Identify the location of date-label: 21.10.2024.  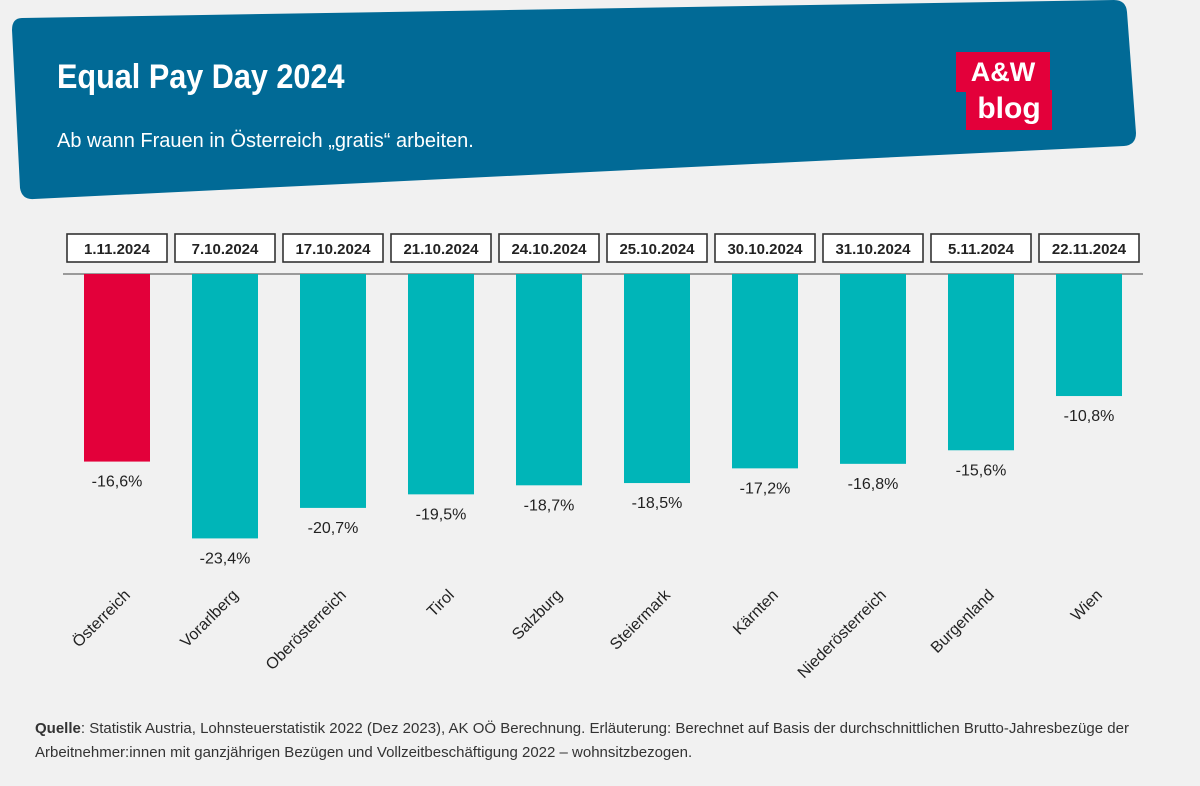
(441, 249).